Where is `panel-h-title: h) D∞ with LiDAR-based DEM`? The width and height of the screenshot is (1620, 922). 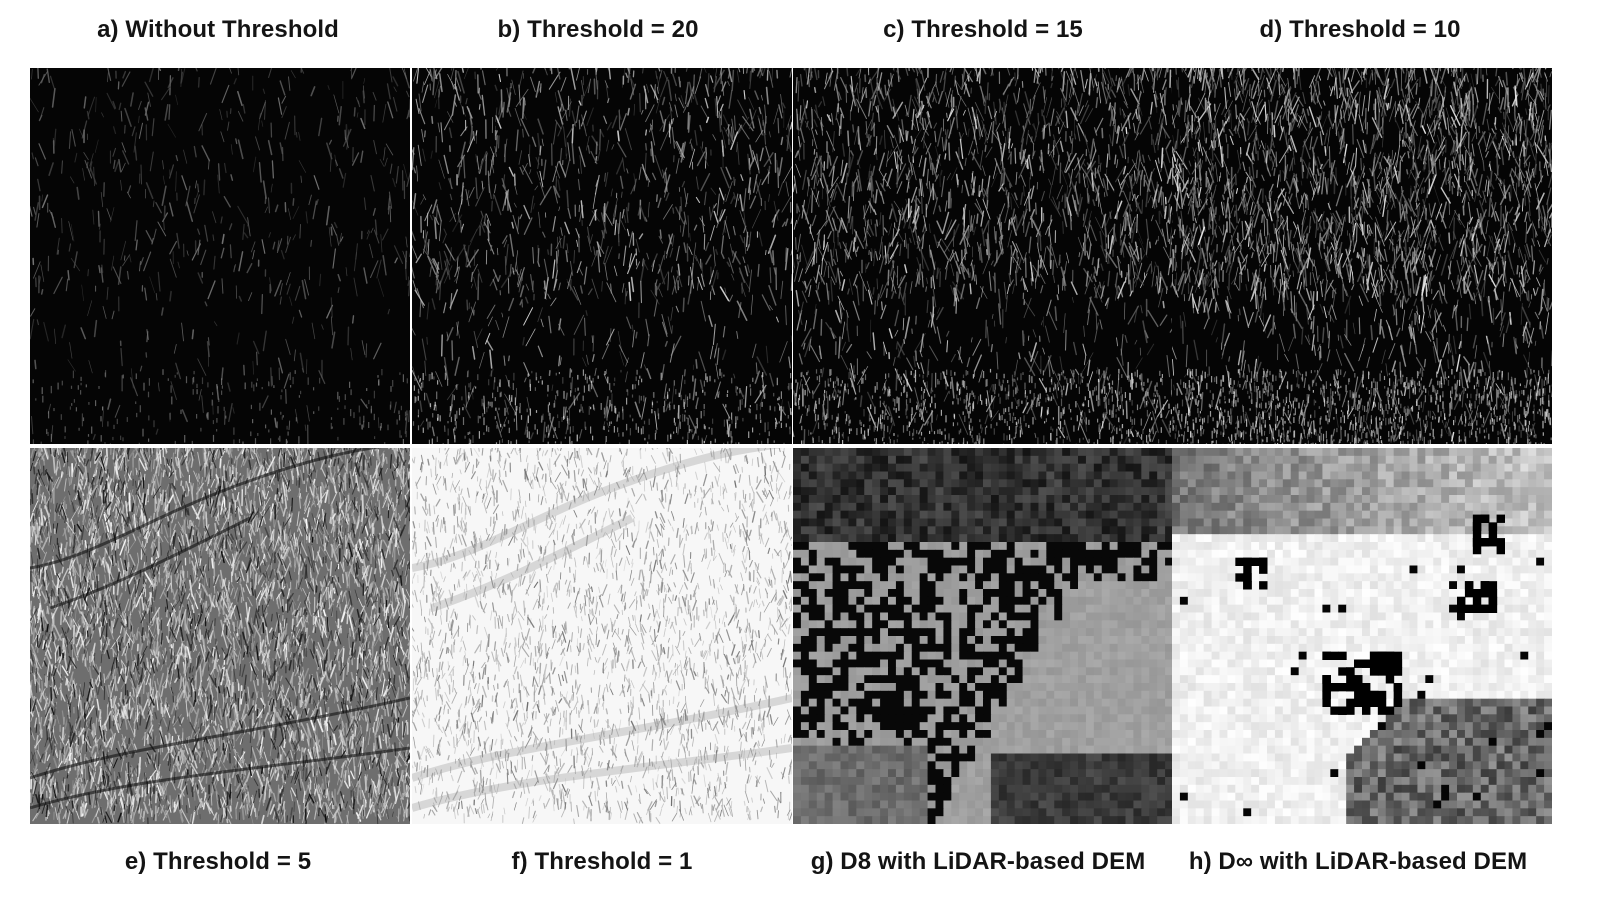 panel-h-title: h) D∞ with LiDAR-based DEM is located at coordinates (1358, 862).